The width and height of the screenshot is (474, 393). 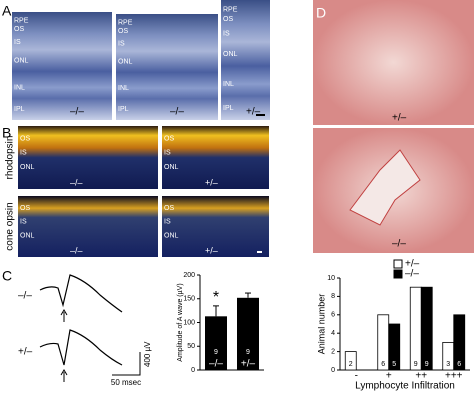 What do you see at coordinates (389, 376) in the screenshot?
I see `x-tick-label: +` at bounding box center [389, 376].